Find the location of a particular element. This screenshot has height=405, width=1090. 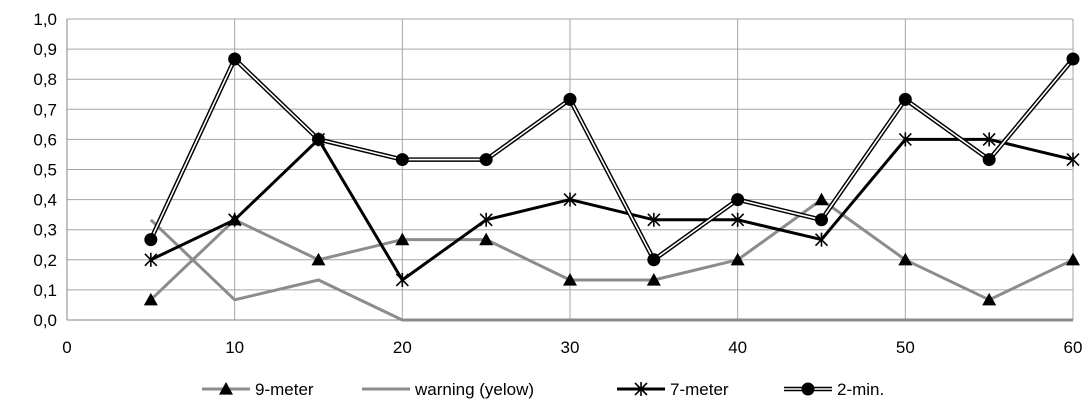

x-tick-label: 30 is located at coordinates (570, 347).